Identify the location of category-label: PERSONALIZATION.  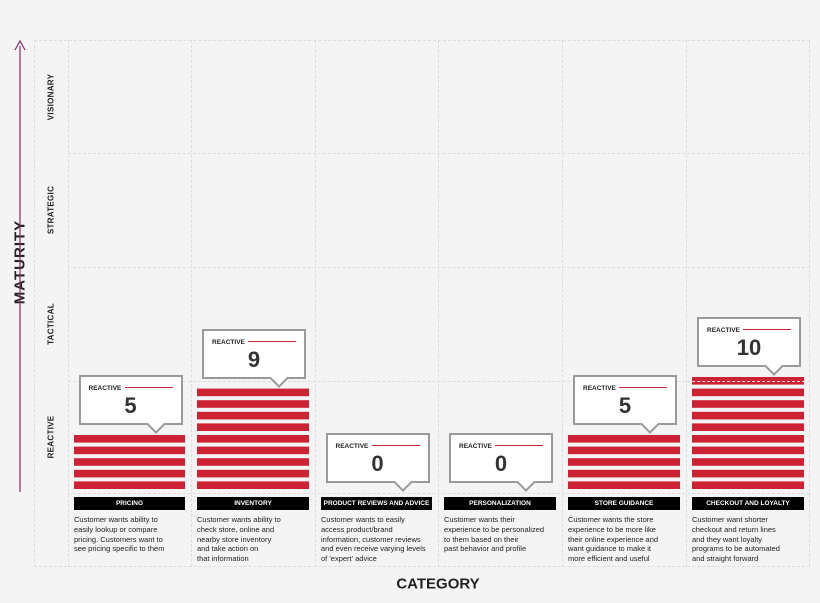
(500, 503).